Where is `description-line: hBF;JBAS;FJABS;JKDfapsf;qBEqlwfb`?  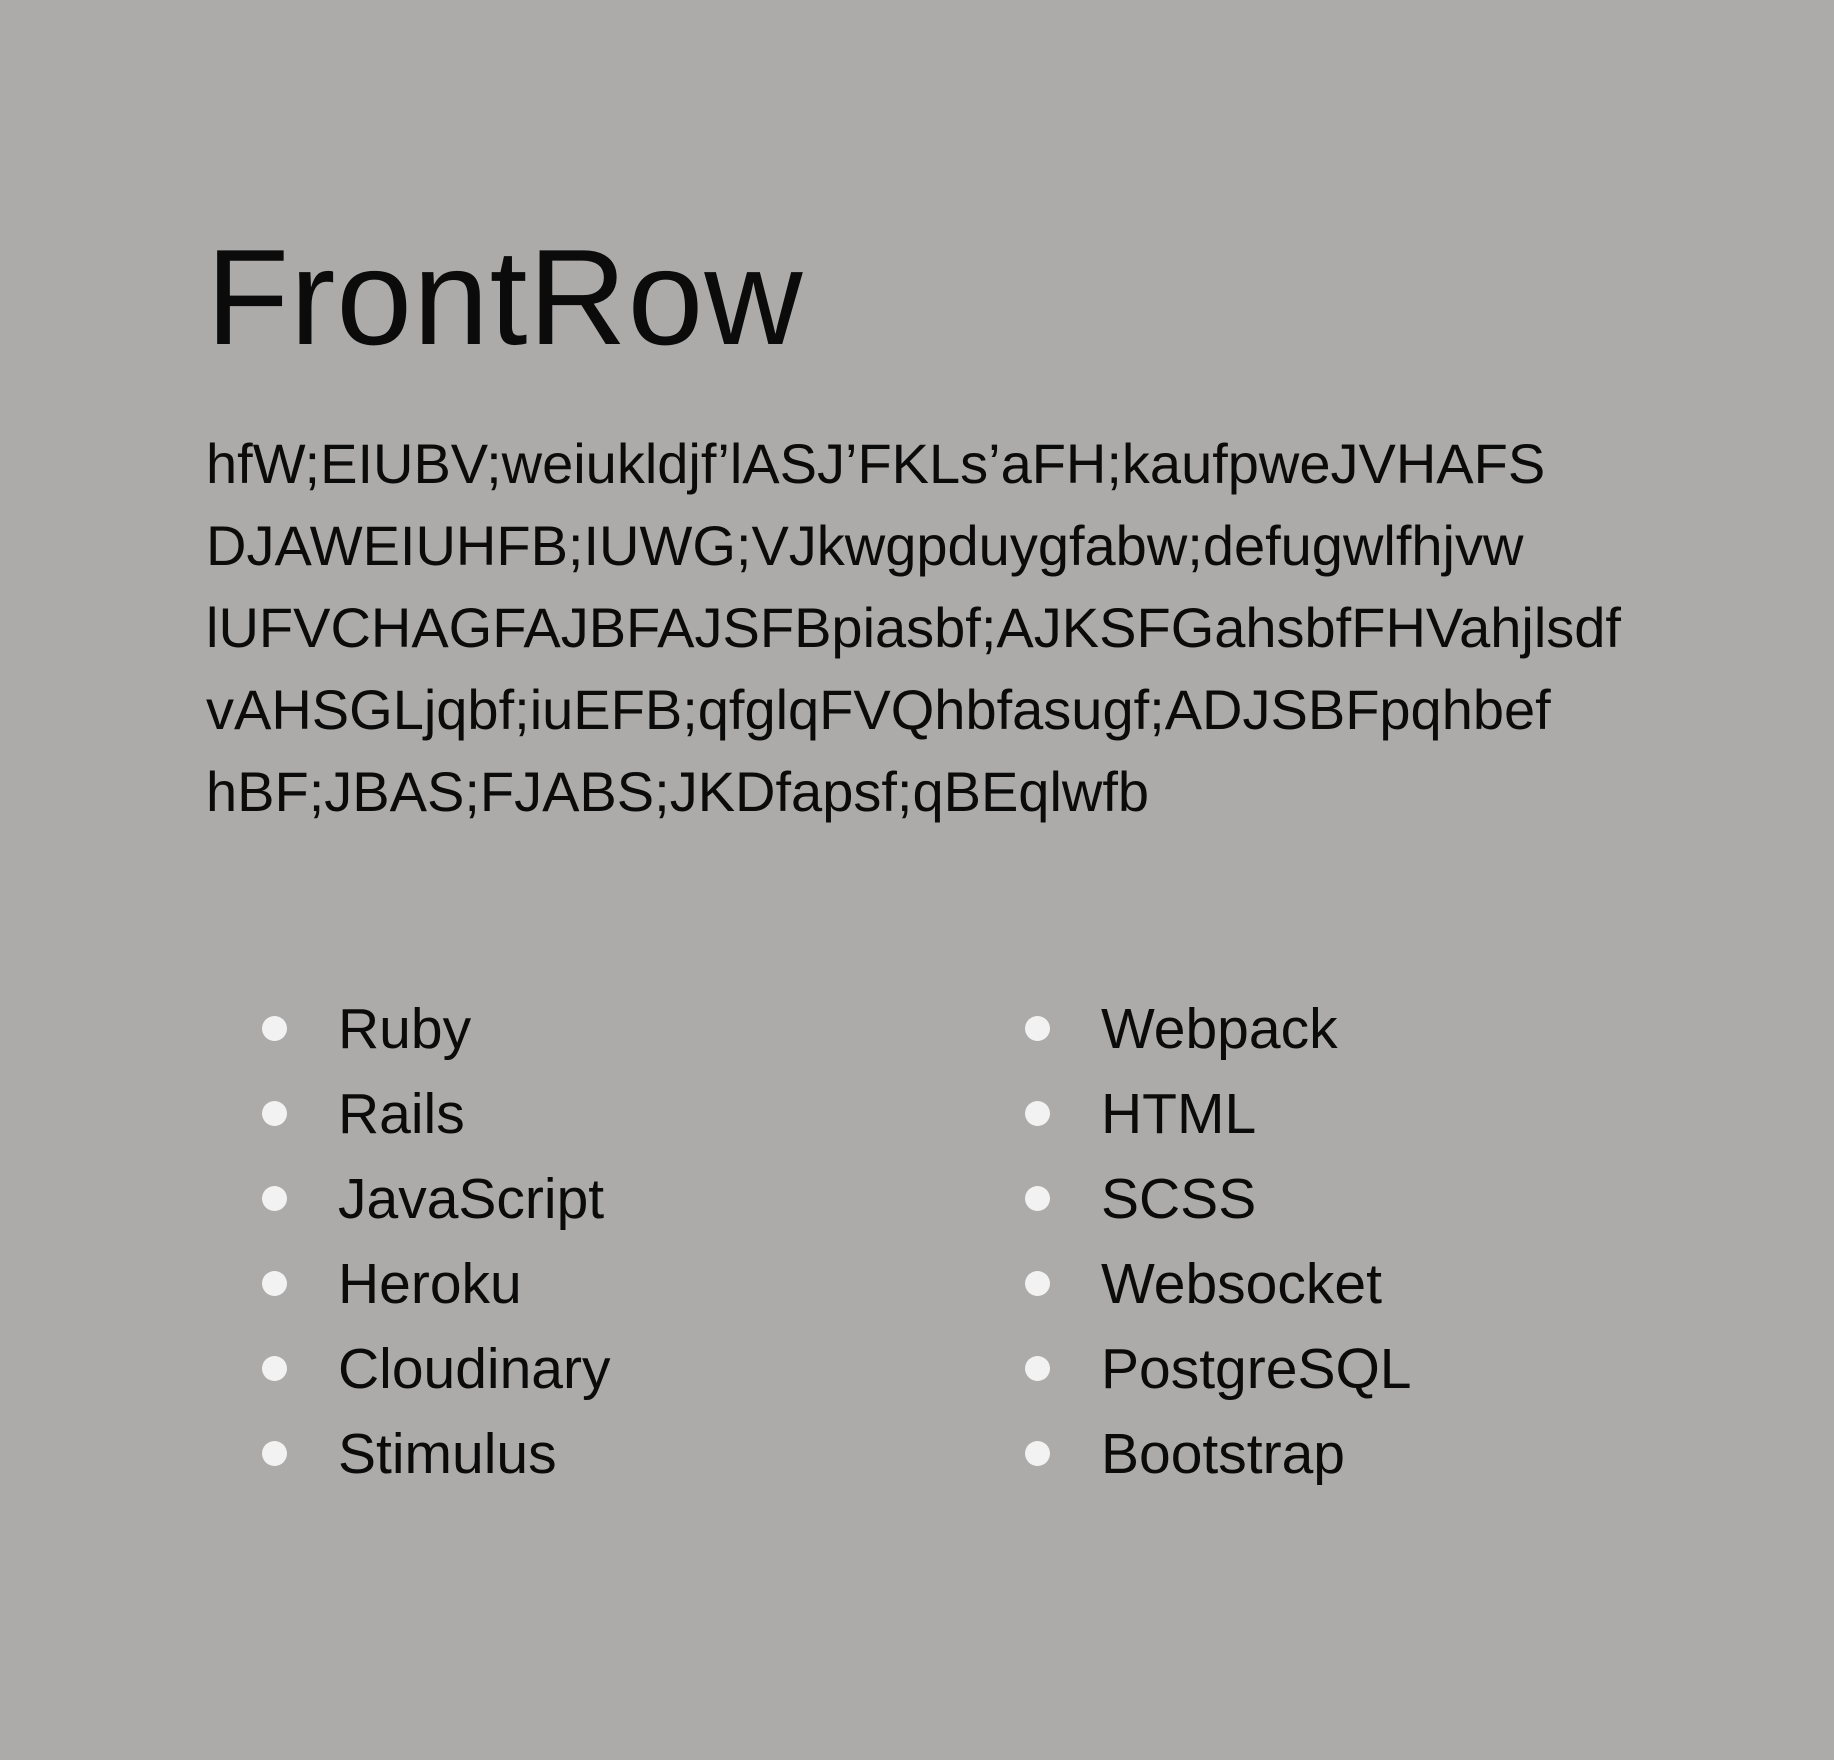
description-line: hBF;JBAS;FJABS;JKDfapsf;qBEqlwfb is located at coordinates (678, 791).